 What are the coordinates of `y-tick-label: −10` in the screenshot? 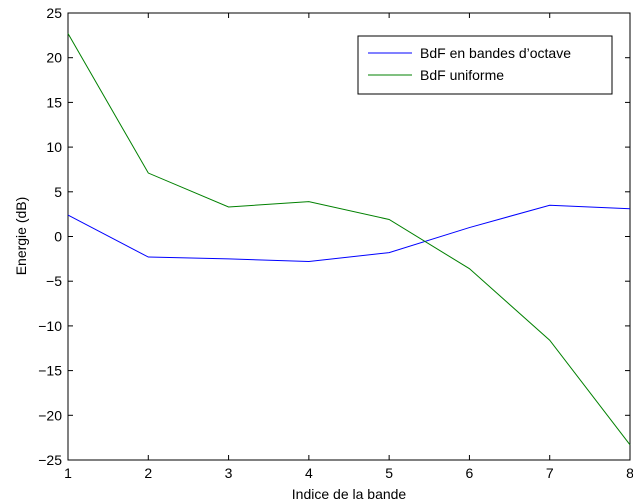 It's located at (50, 326).